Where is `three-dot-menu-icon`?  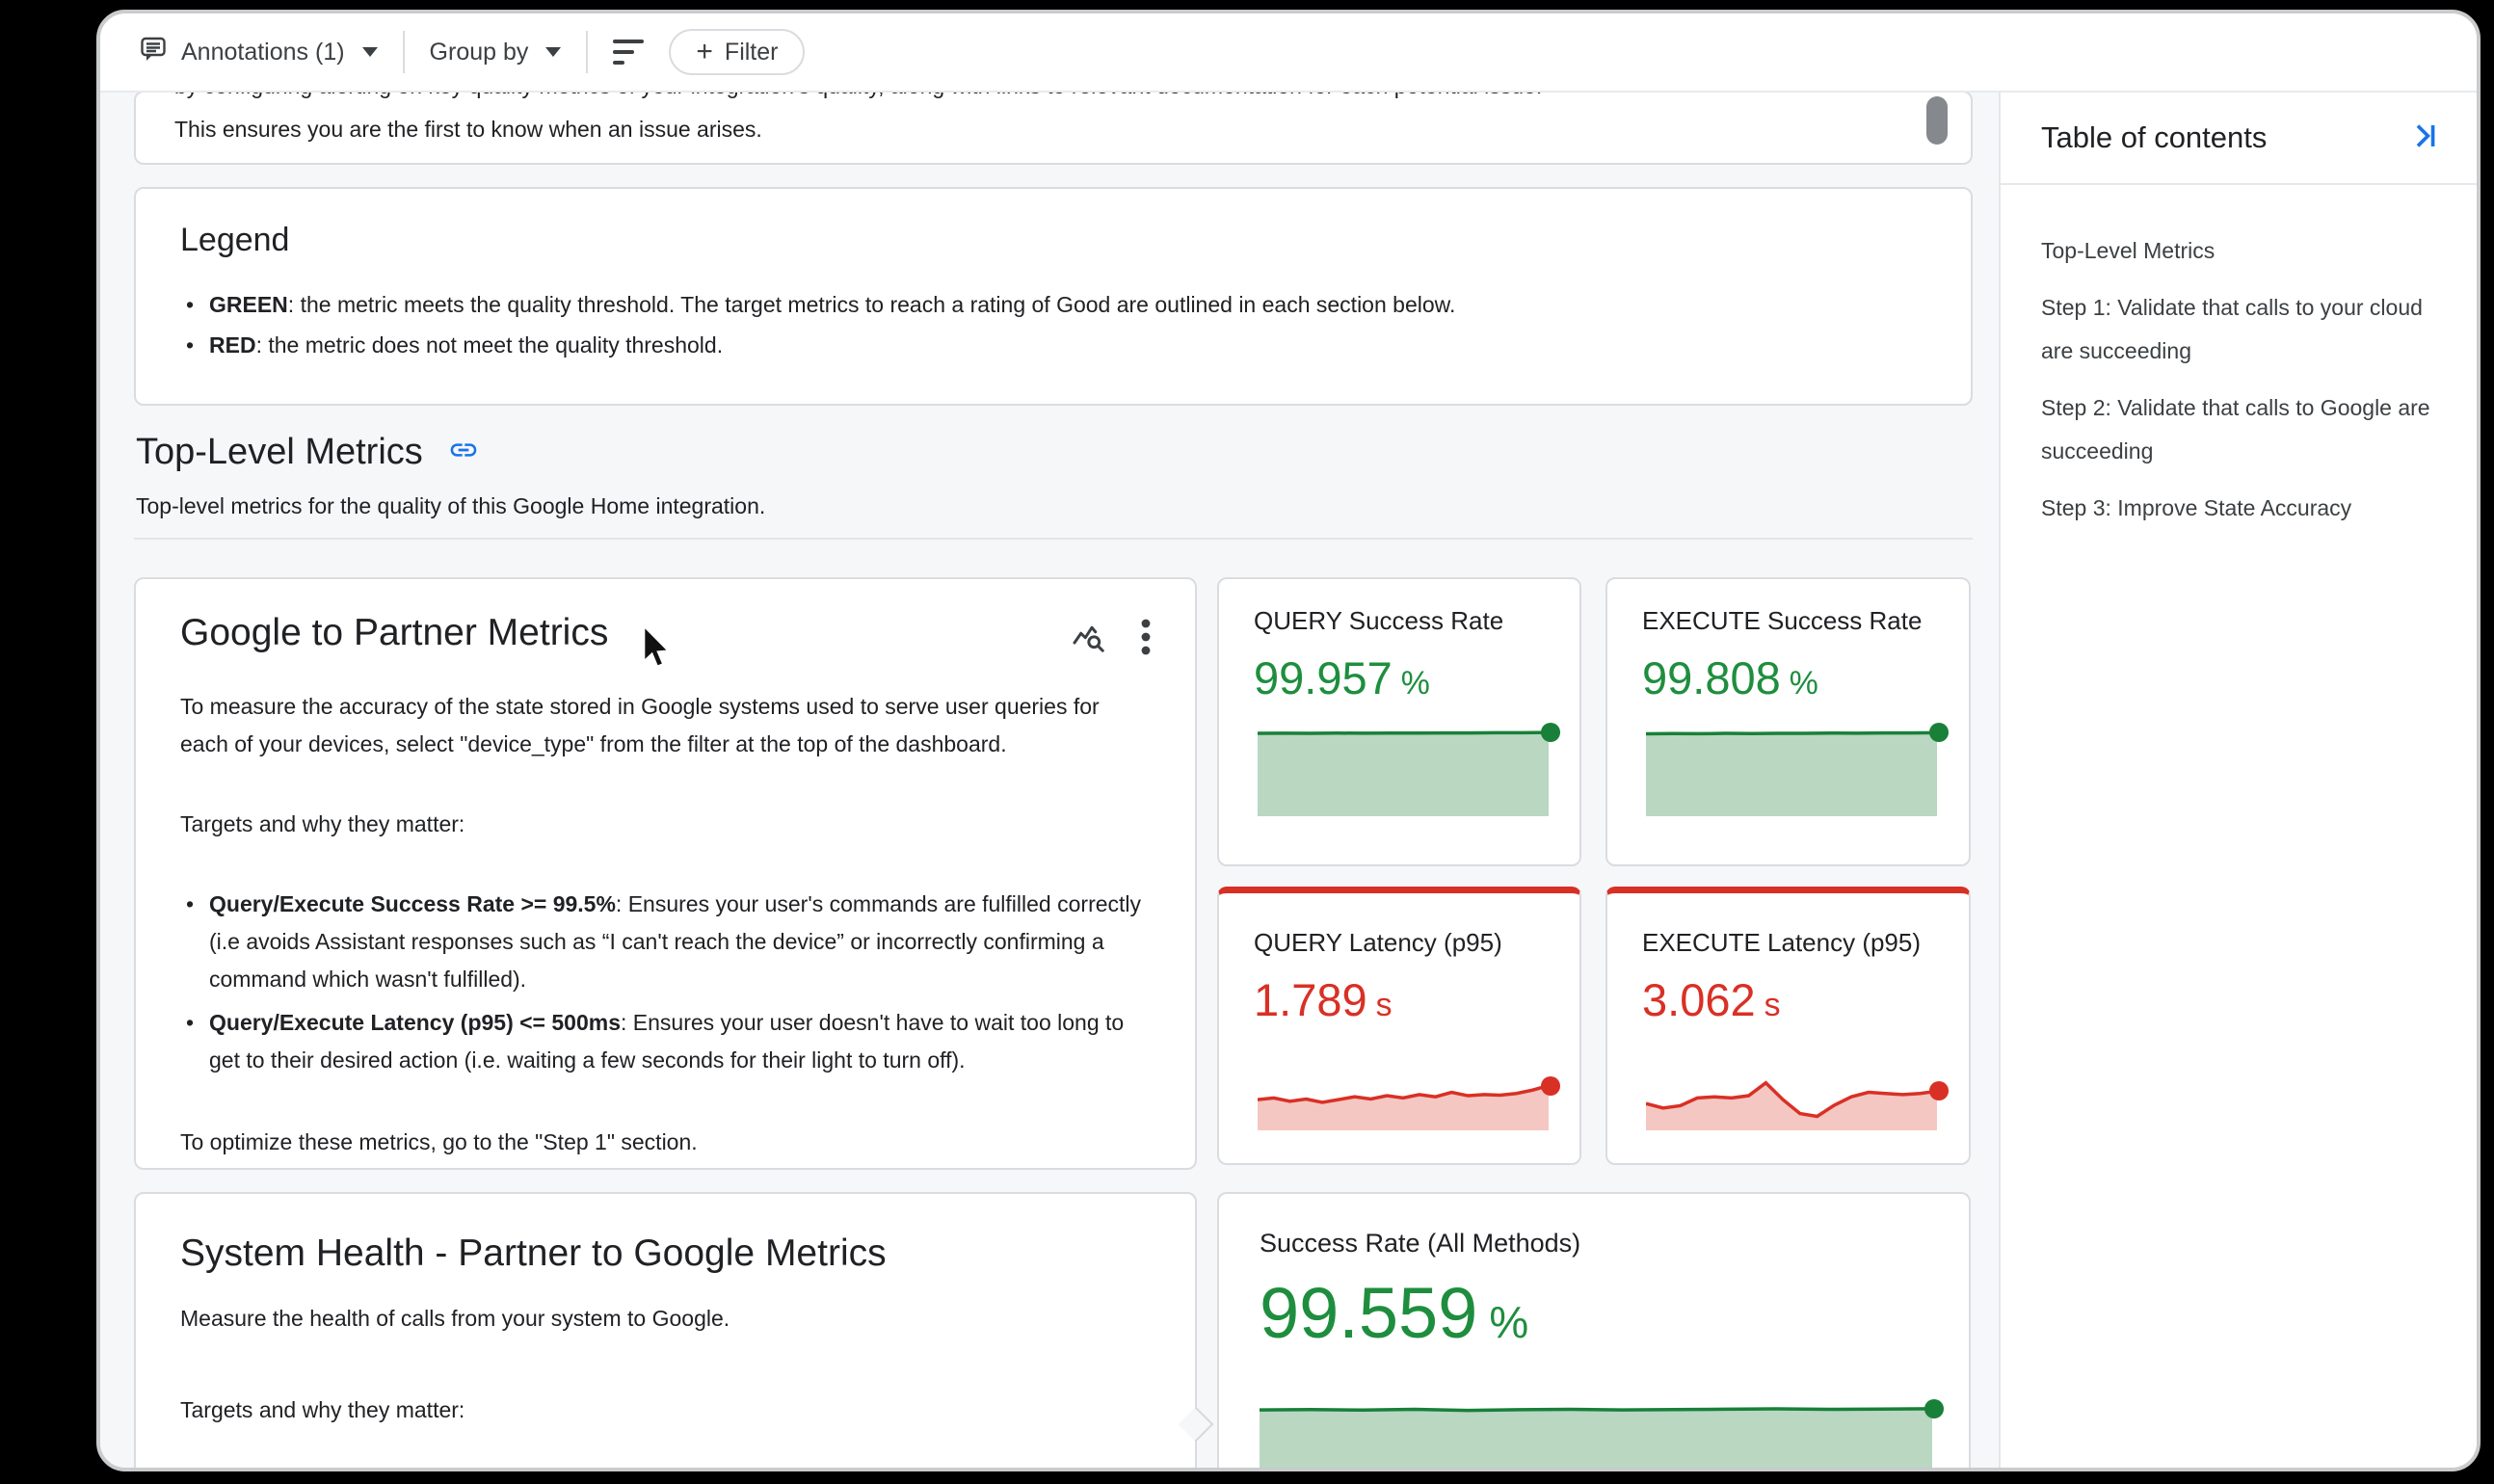
three-dot-menu-icon is located at coordinates (1146, 639).